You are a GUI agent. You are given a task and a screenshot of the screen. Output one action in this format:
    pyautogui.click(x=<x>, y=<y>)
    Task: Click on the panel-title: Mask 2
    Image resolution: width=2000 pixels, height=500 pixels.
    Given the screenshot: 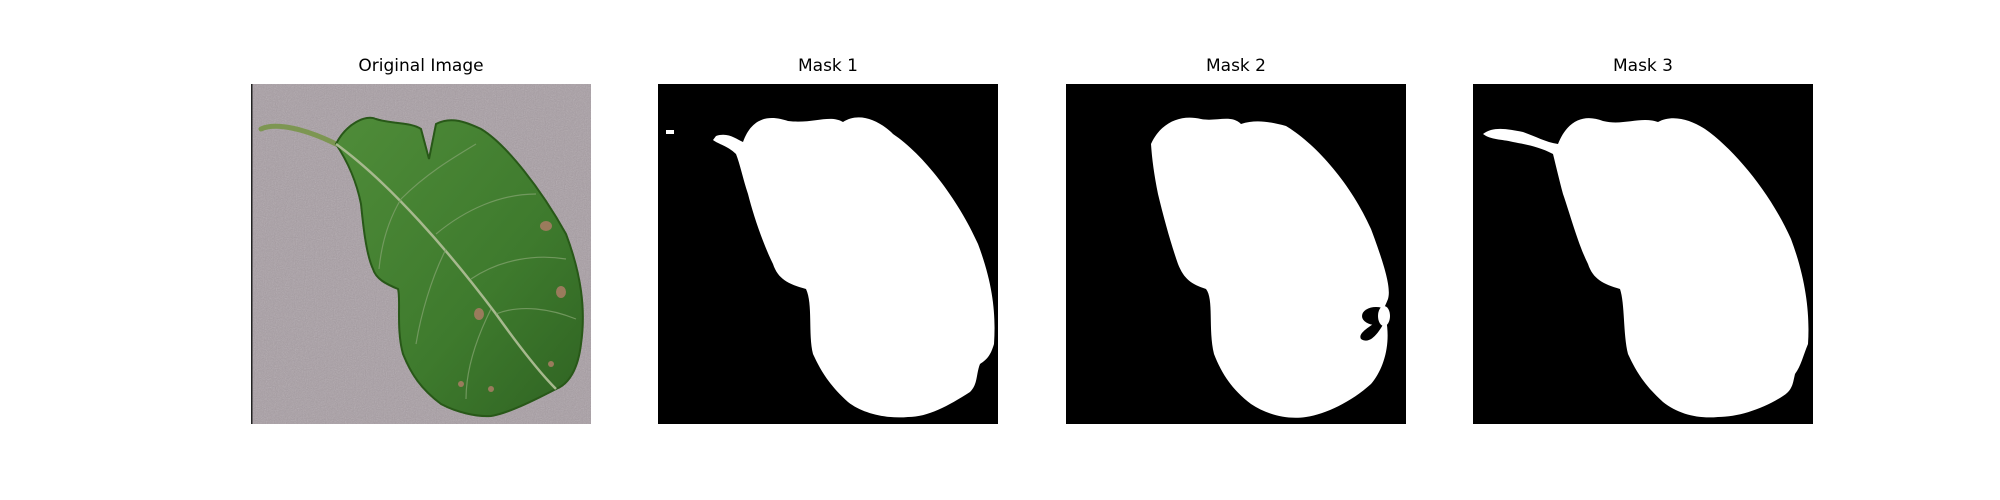 What is the action you would take?
    pyautogui.click(x=1235, y=66)
    